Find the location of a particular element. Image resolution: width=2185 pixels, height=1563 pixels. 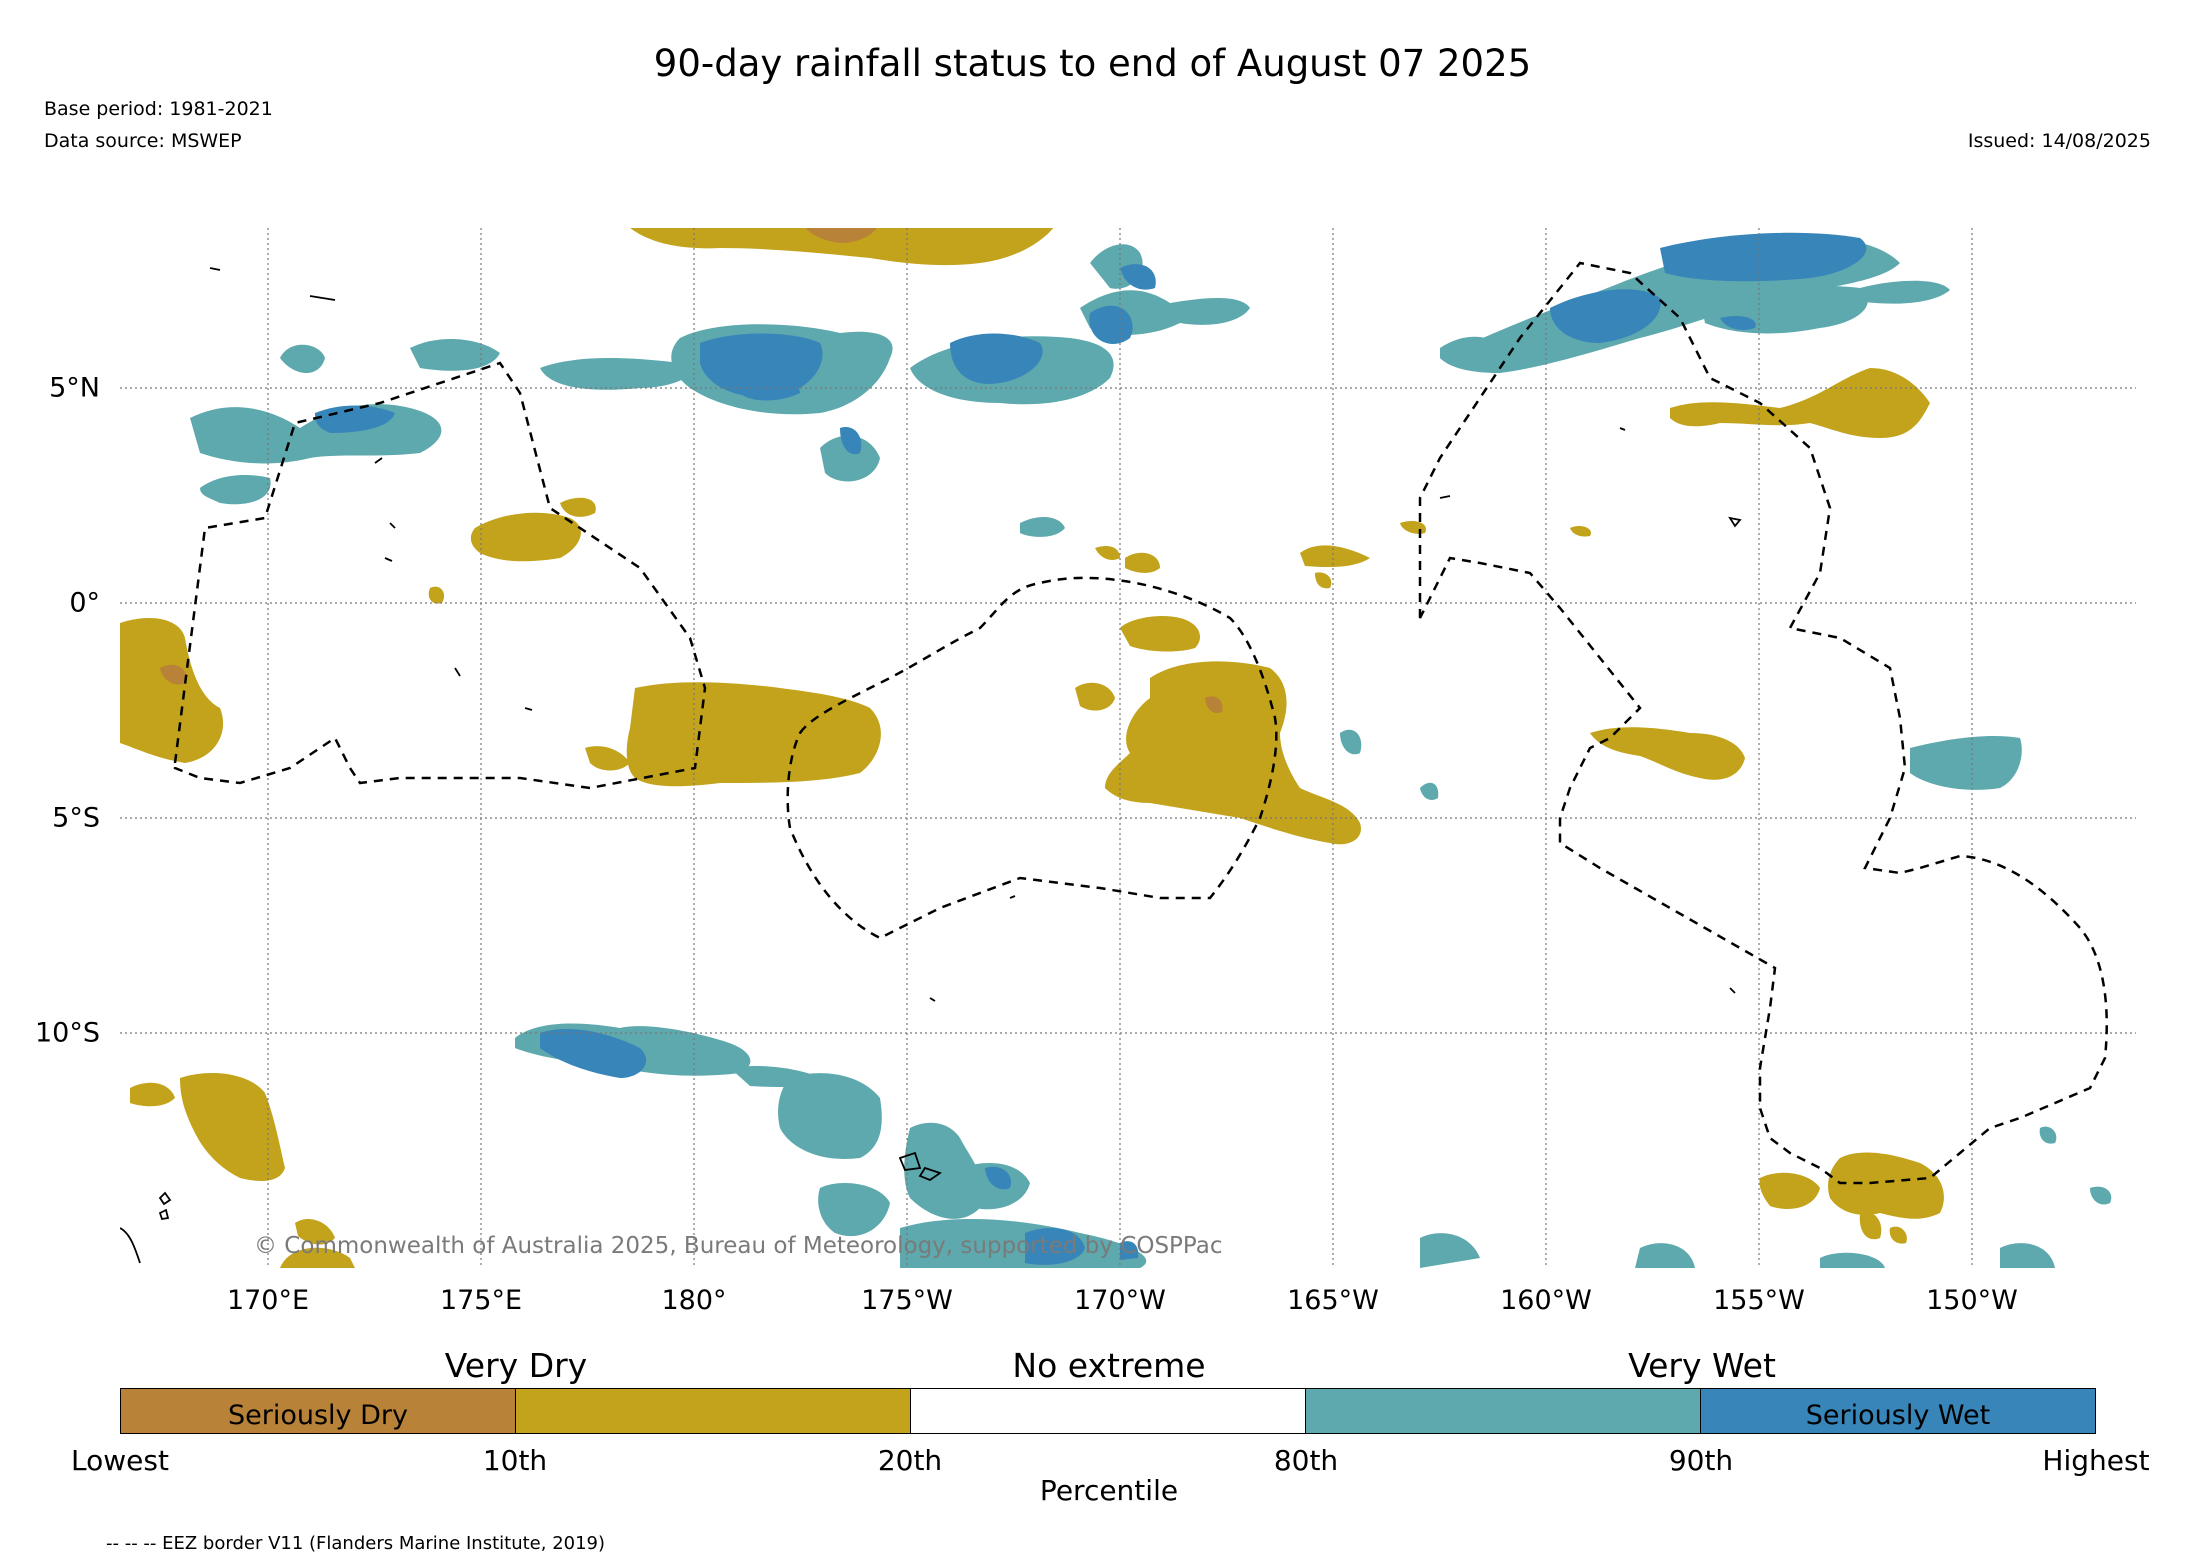

category-label-very-wet: Very Wet is located at coordinates (1702, 1365).